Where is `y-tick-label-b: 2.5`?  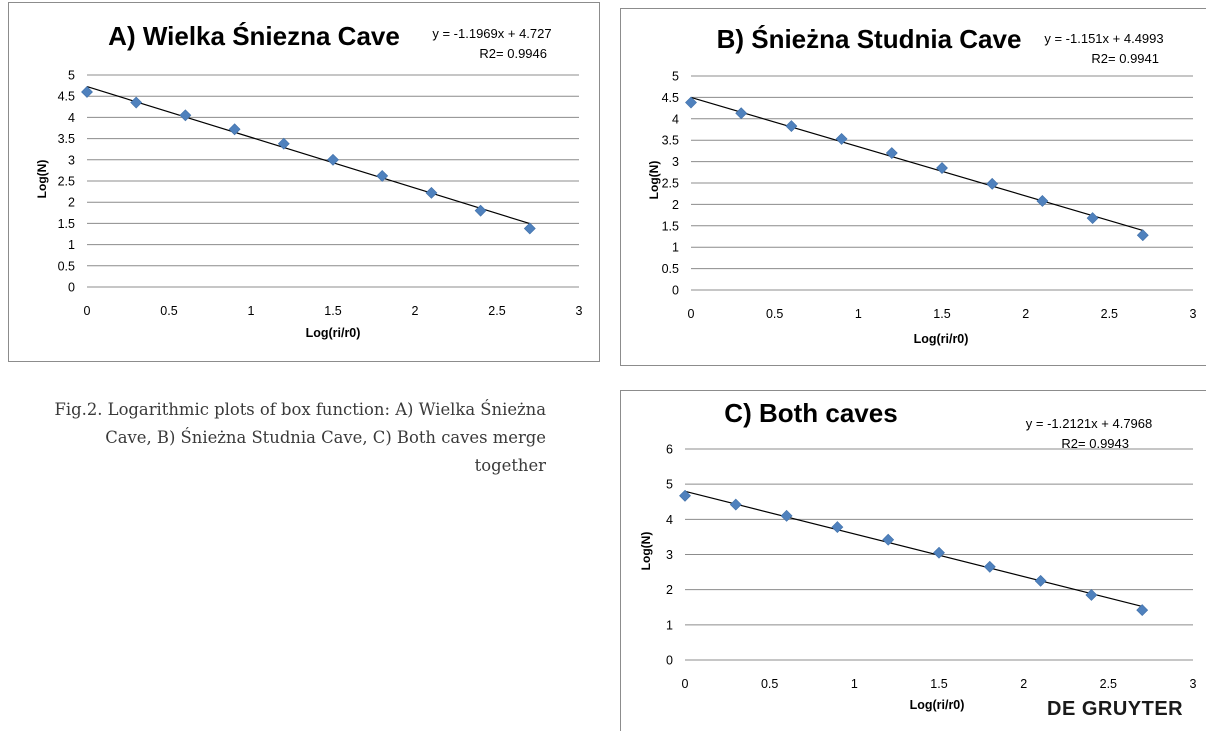 y-tick-label-b: 2.5 is located at coordinates (670, 184).